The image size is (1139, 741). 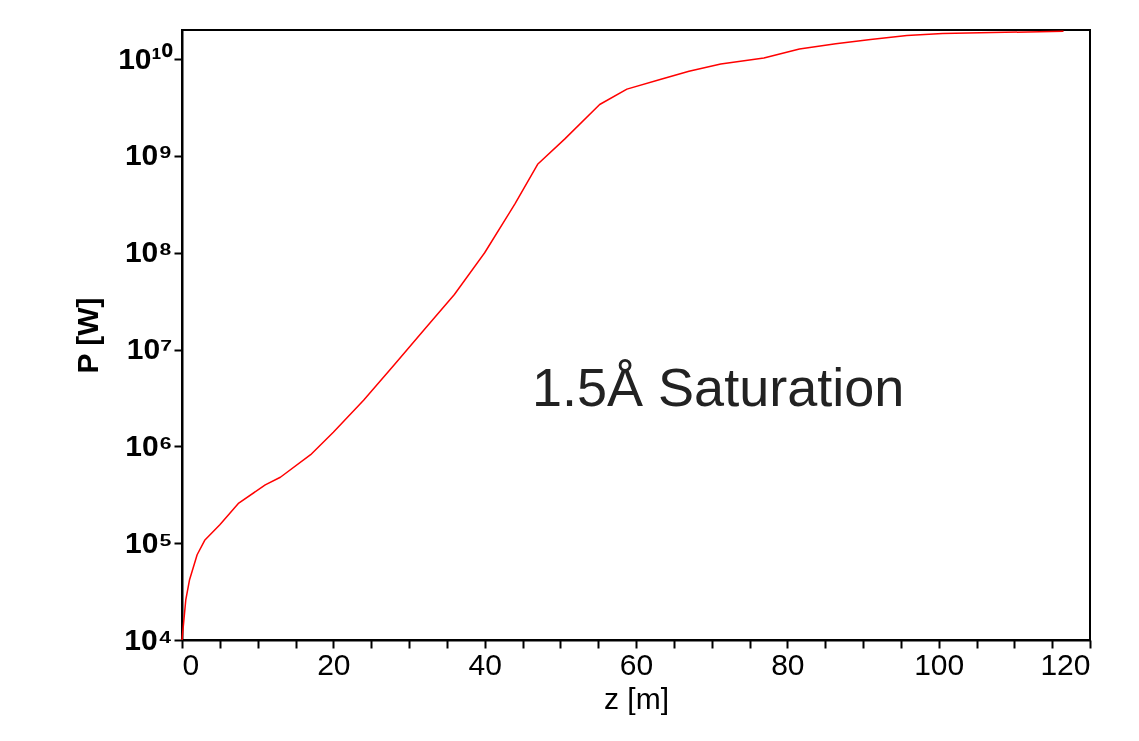 What do you see at coordinates (485, 664) in the screenshot?
I see `x-tick-label: 40` at bounding box center [485, 664].